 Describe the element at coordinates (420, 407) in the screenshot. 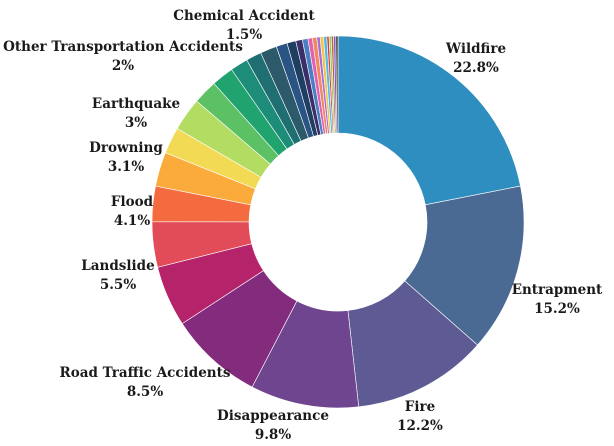

I see `label-fire: Fire` at that location.